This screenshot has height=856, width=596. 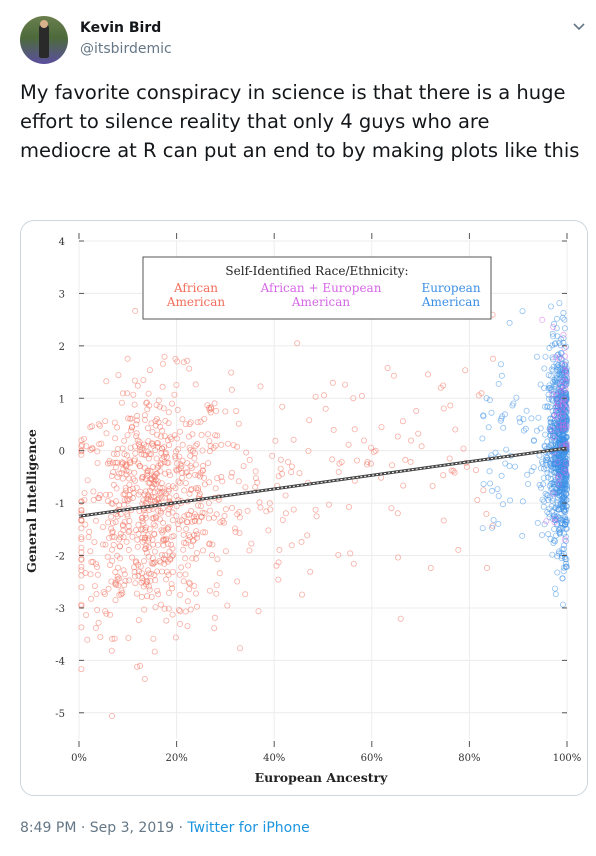 I want to click on y-tick-label: -1, so click(x=60, y=504).